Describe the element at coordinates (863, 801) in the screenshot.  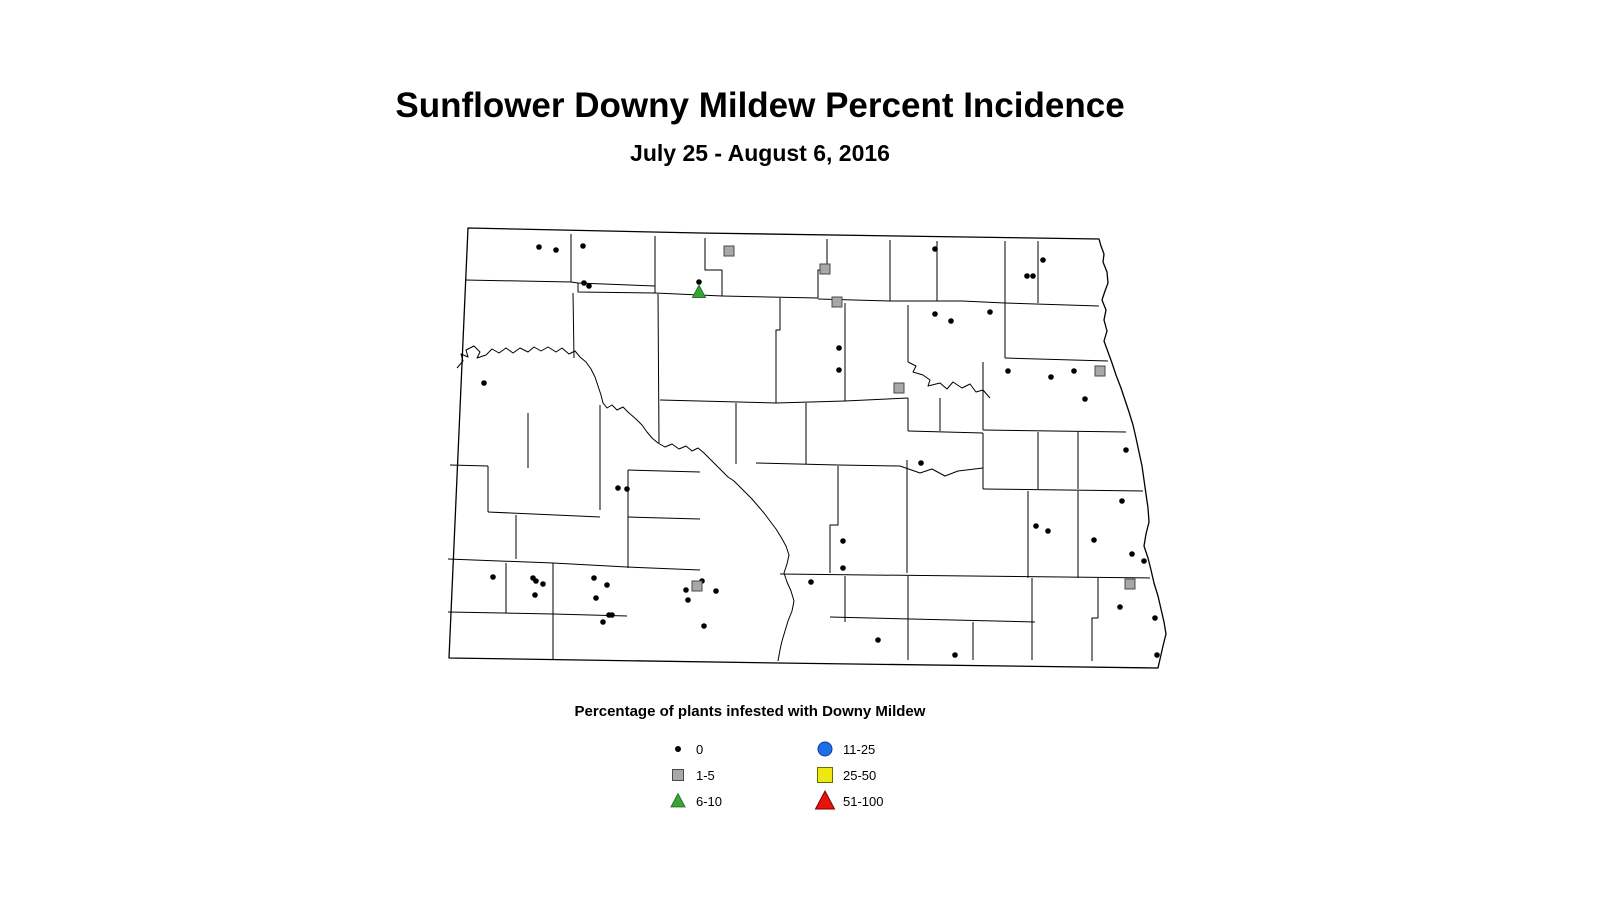
I see `legend-label: 51-100` at that location.